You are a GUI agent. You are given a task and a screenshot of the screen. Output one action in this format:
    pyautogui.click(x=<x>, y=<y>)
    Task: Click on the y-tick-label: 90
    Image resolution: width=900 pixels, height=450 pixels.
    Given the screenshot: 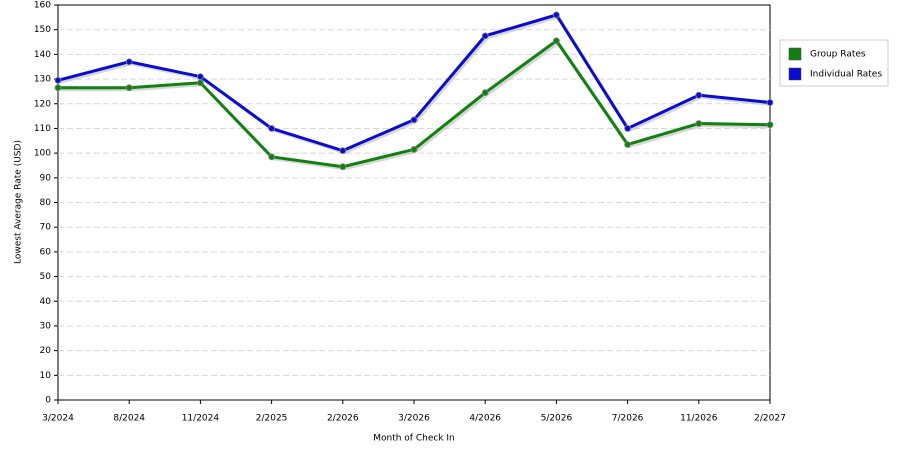 What is the action you would take?
    pyautogui.click(x=46, y=178)
    